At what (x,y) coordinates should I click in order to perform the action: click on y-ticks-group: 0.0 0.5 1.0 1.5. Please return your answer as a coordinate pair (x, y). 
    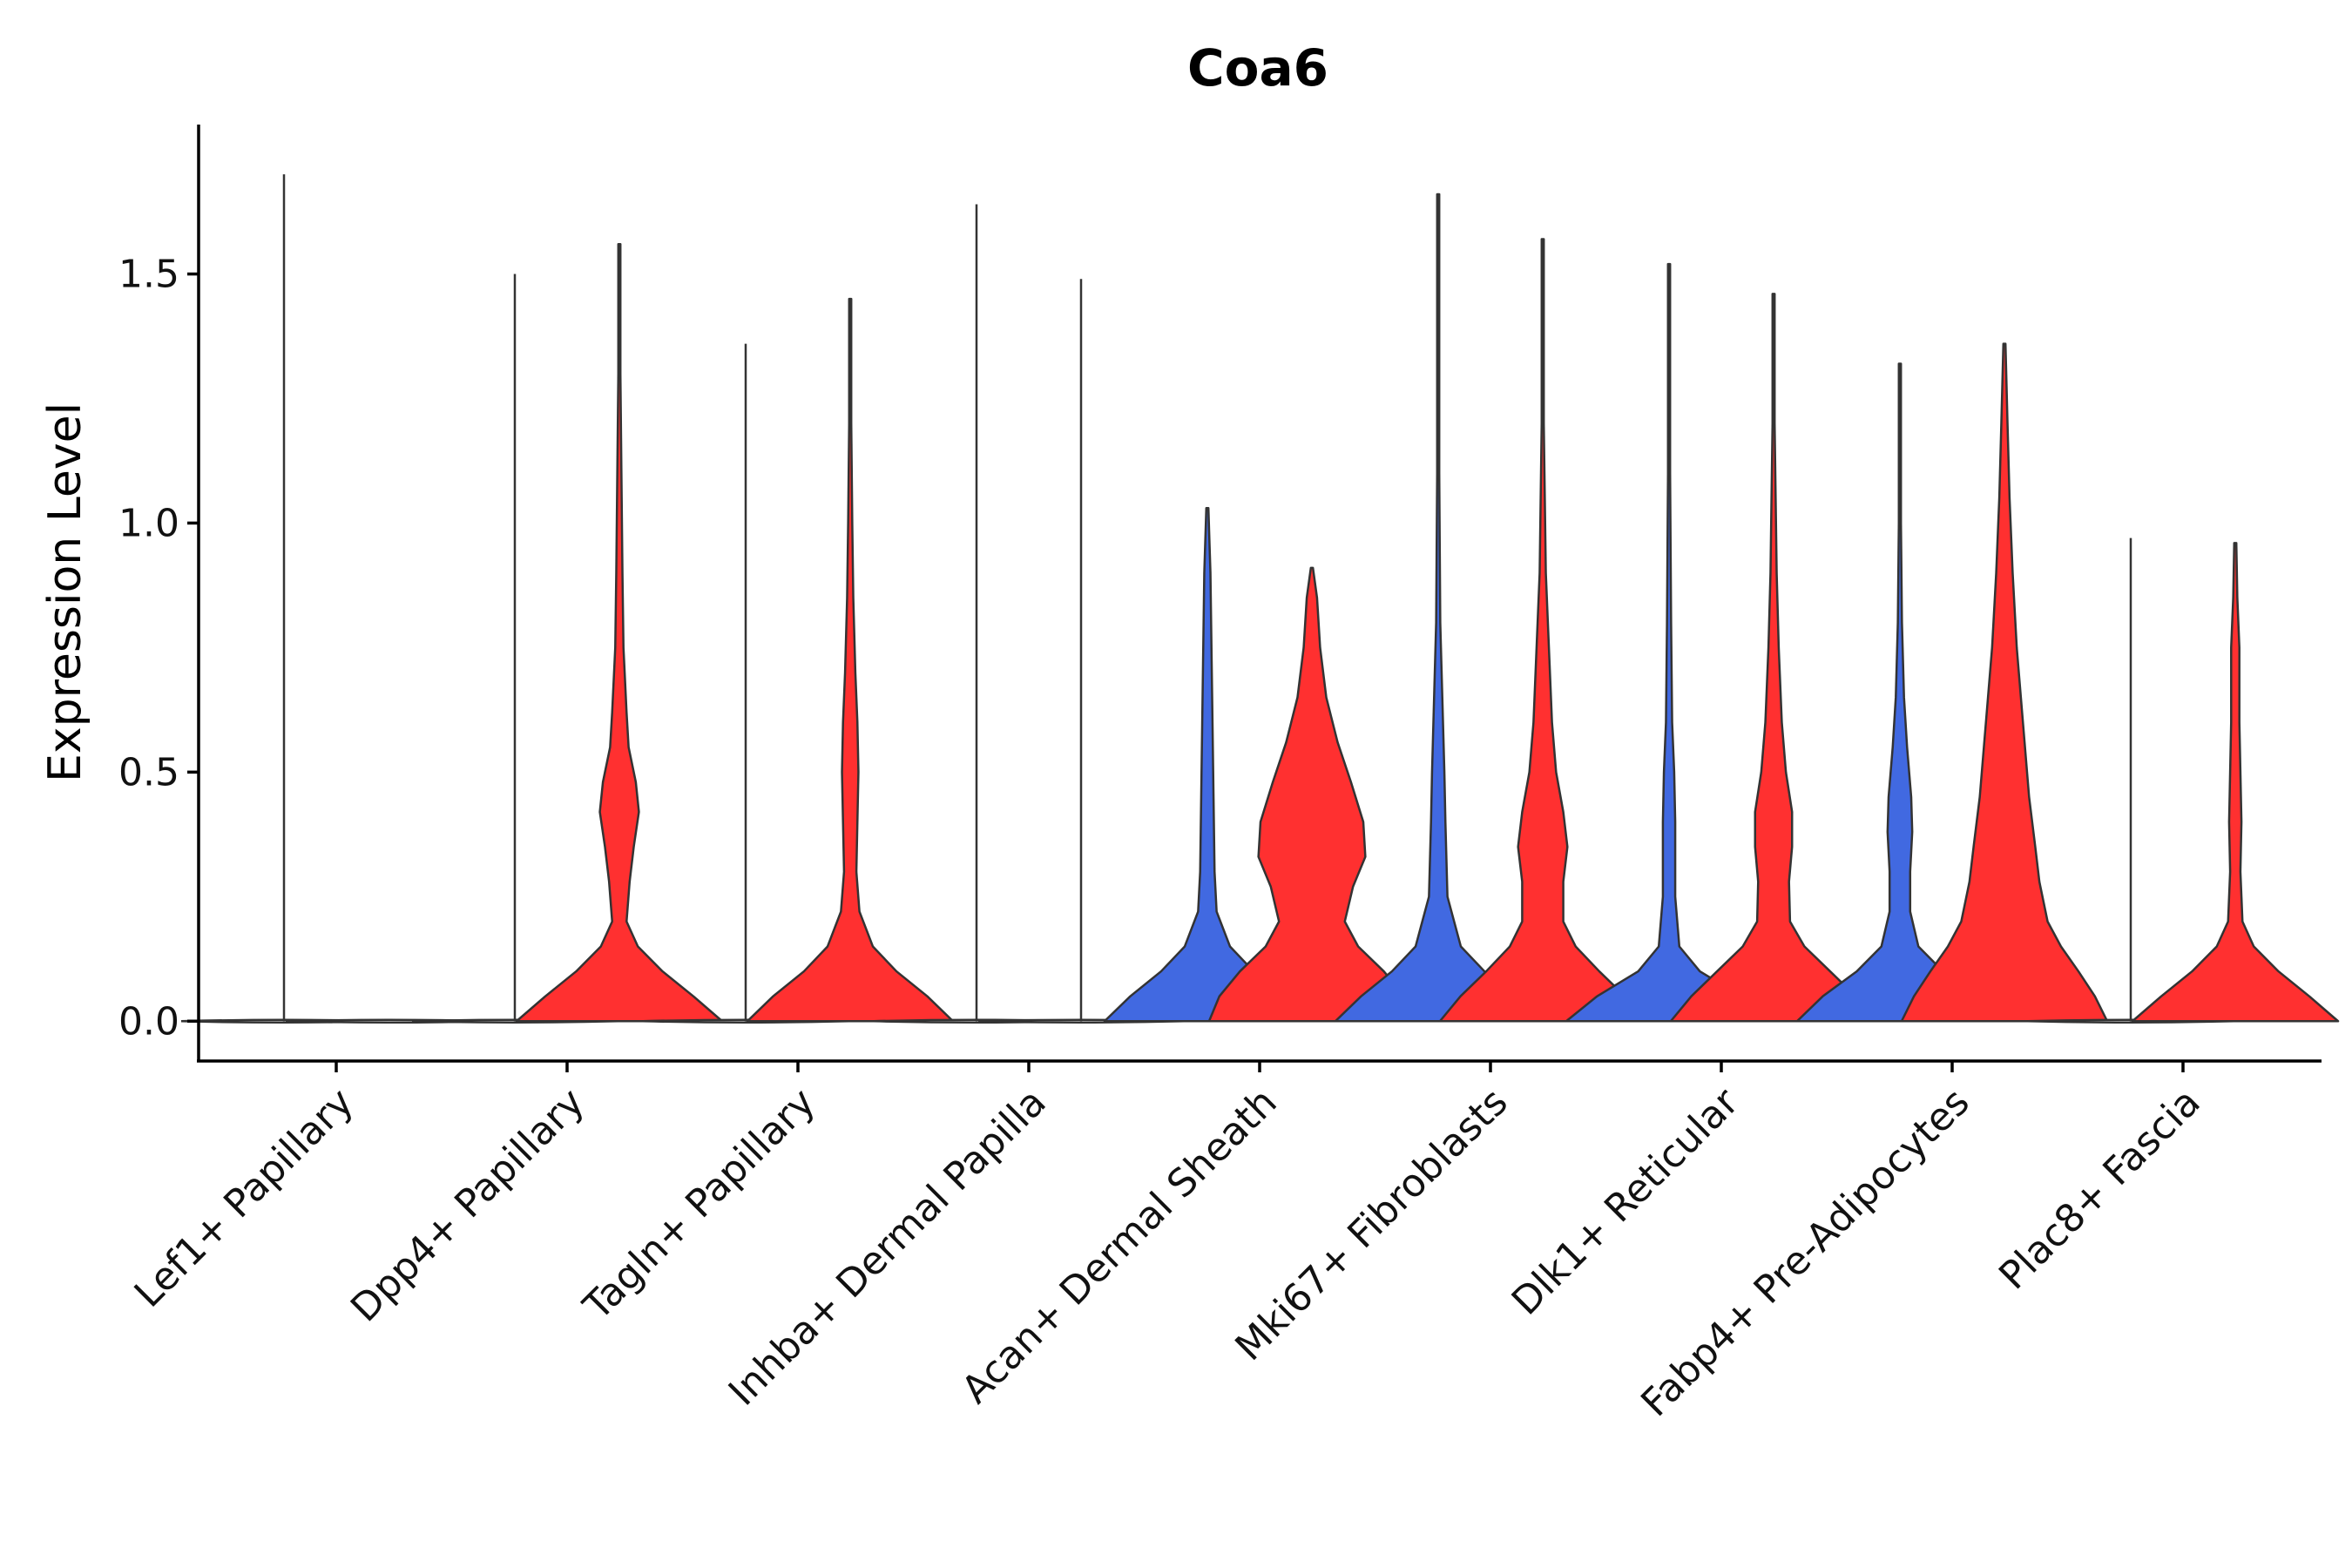
    Looking at the image, I should click on (158, 648).